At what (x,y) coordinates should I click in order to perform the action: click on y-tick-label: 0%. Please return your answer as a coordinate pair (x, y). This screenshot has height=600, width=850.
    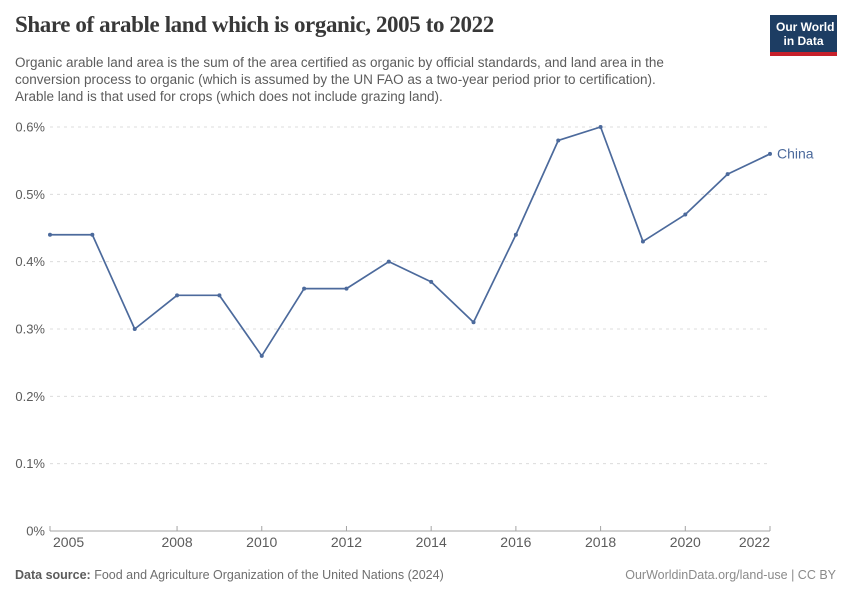
    Looking at the image, I should click on (35, 531).